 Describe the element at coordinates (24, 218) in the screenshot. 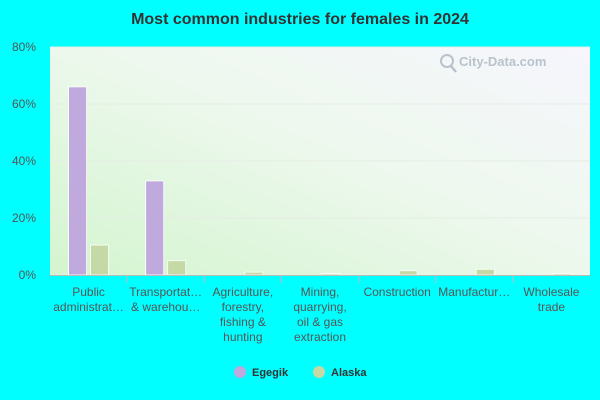

I see `y-tick-label: 20%` at that location.